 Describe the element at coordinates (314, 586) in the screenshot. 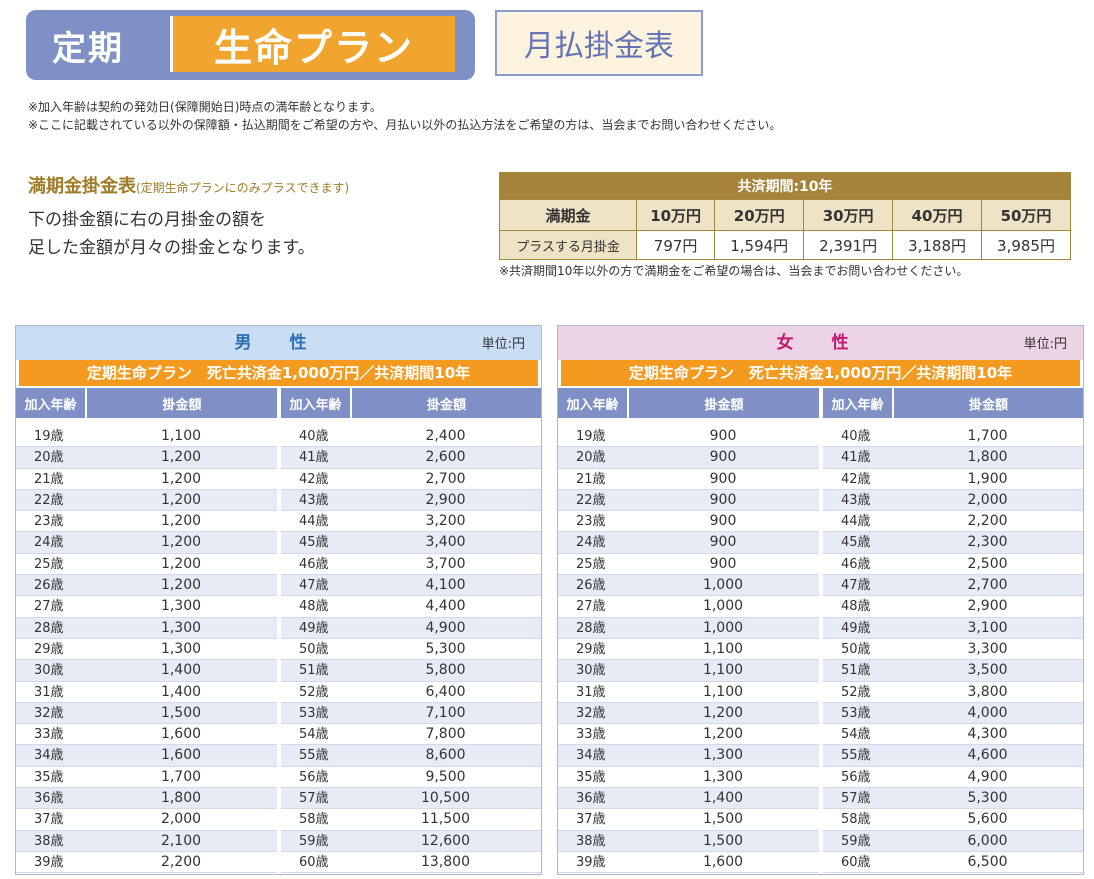

I see `age-cell: 47歳` at that location.